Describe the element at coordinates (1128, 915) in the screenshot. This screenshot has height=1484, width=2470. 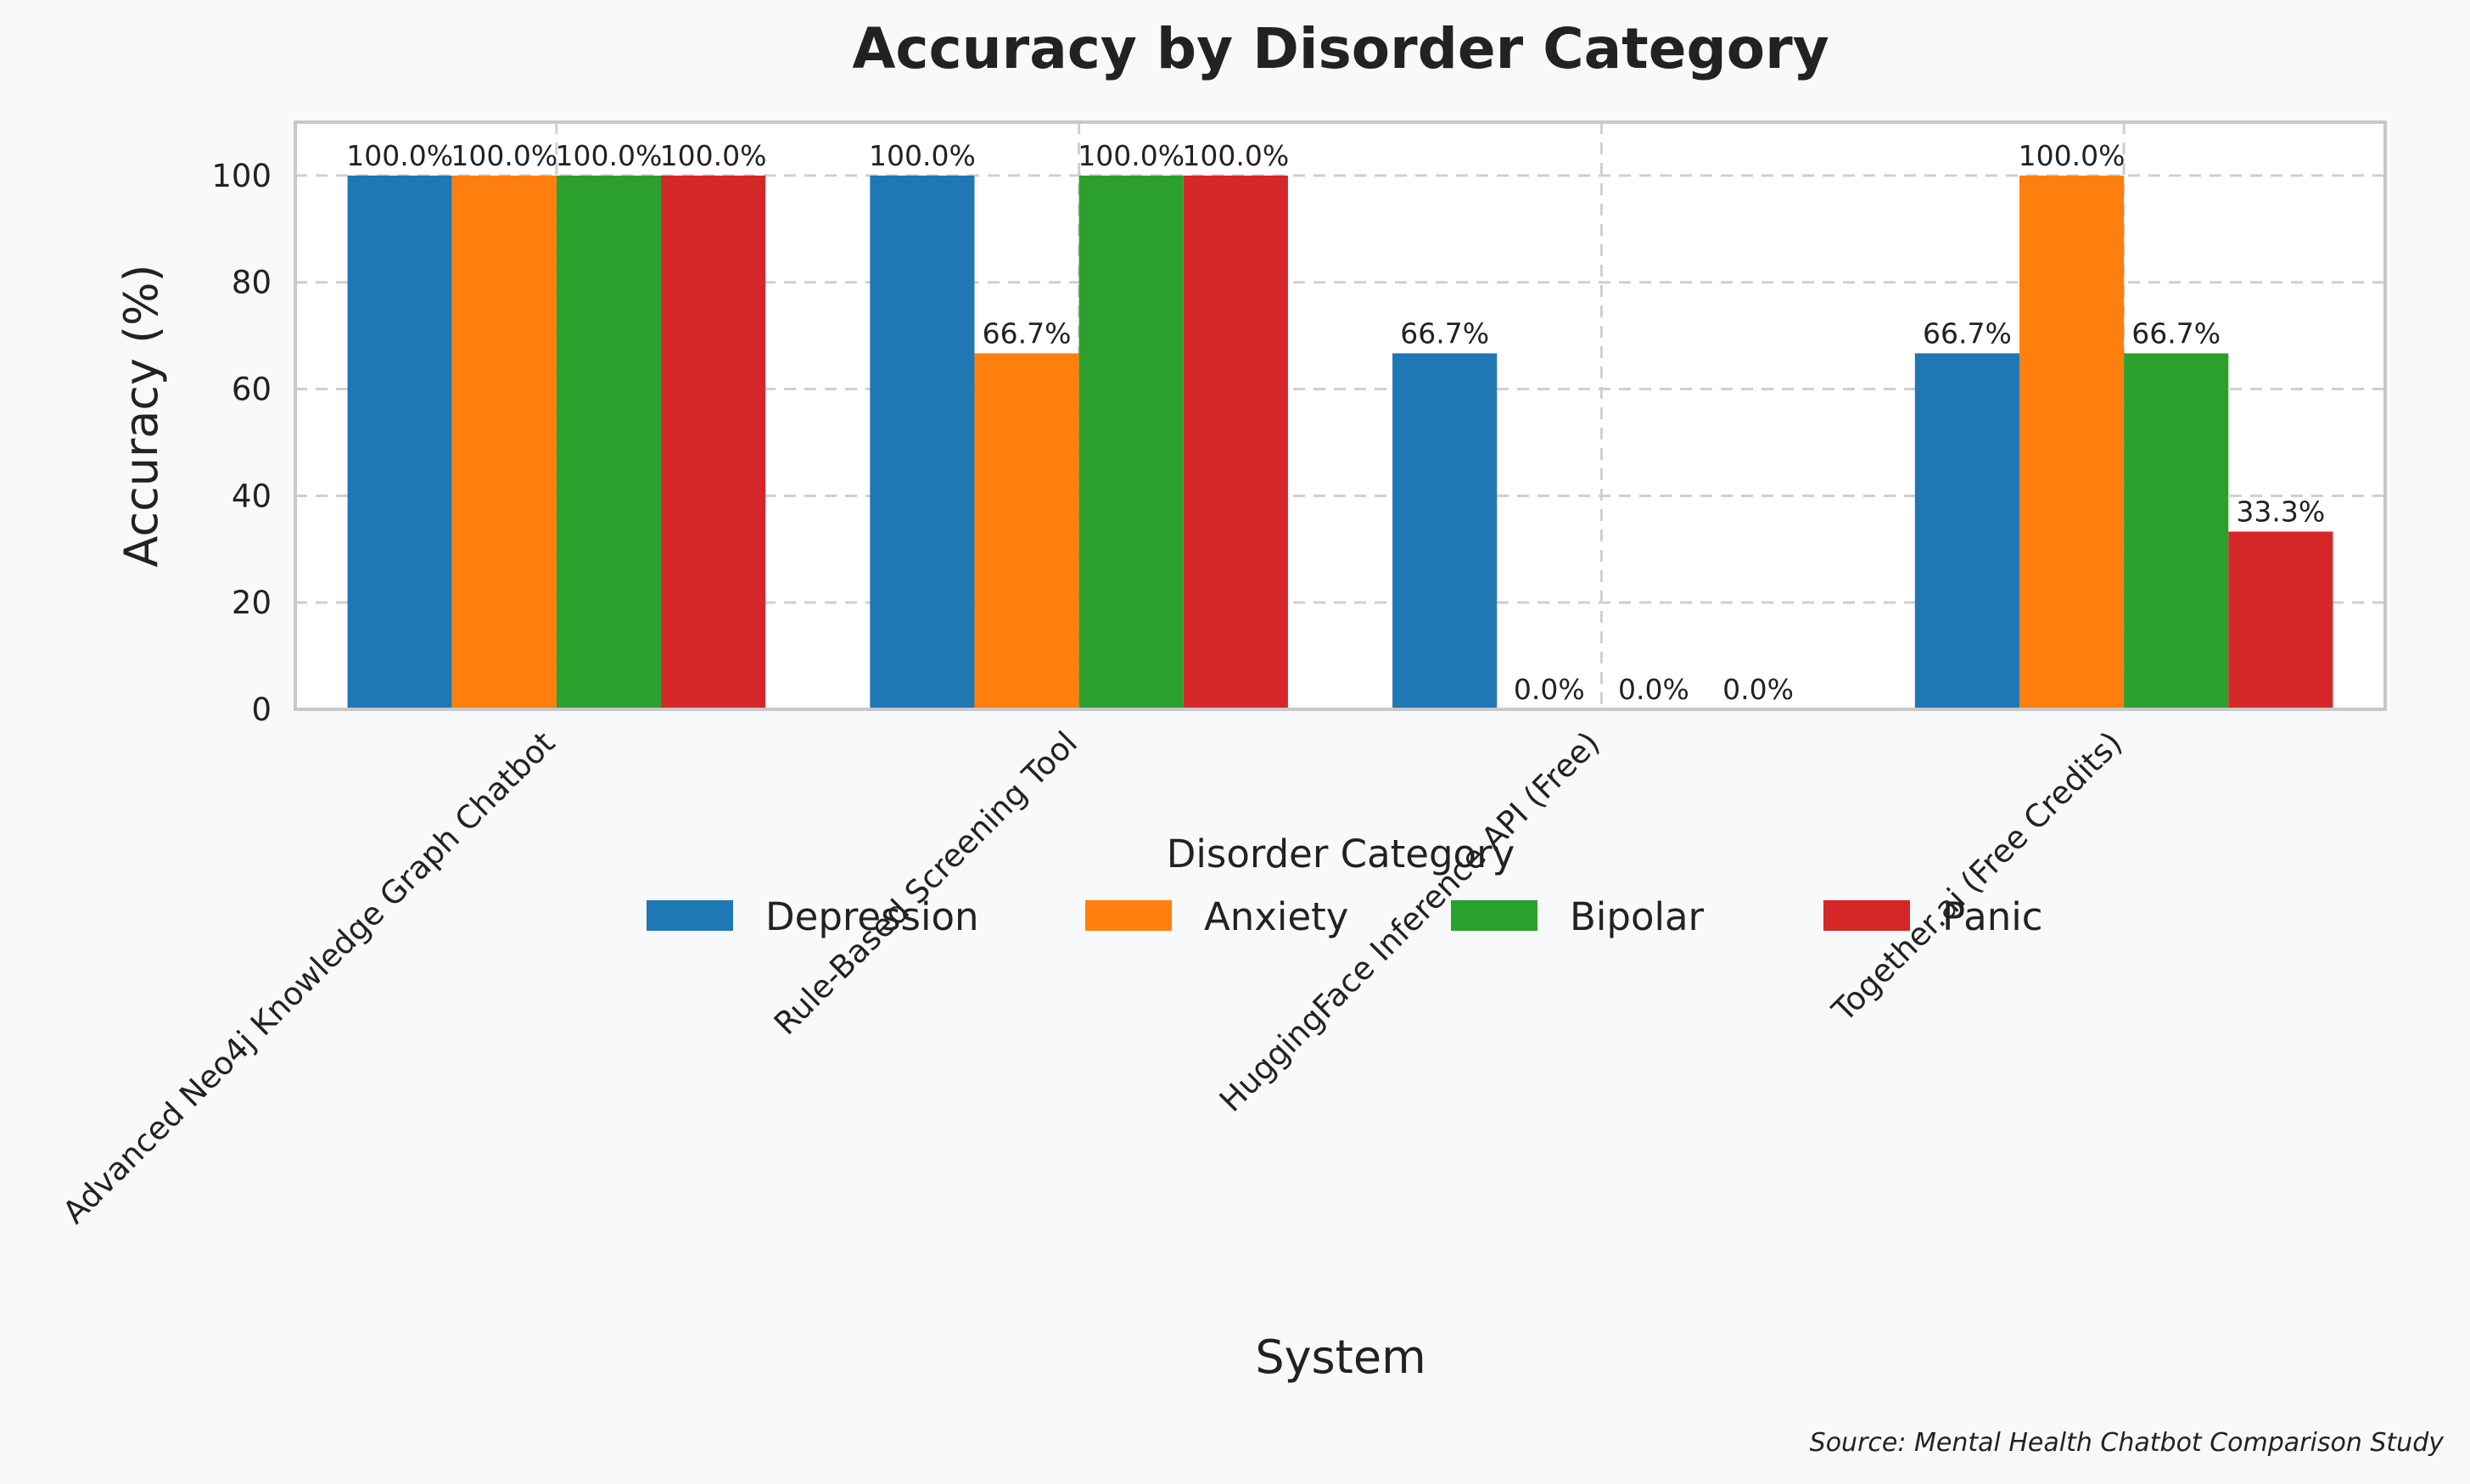
I see `legend-swatch-anxiety` at that location.